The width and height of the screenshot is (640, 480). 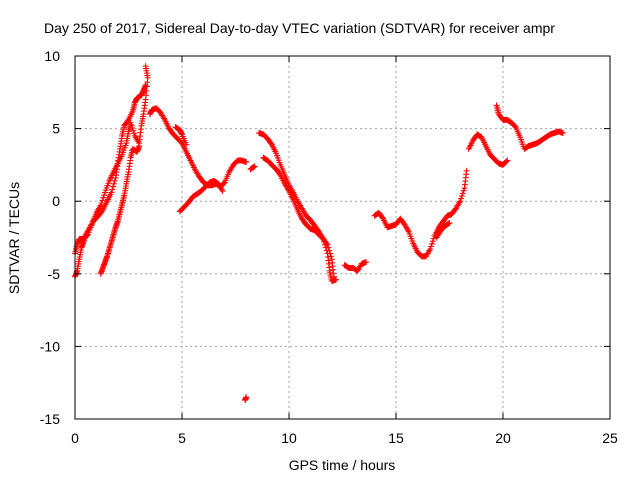 I want to click on series-track-b, so click(x=111, y=160).